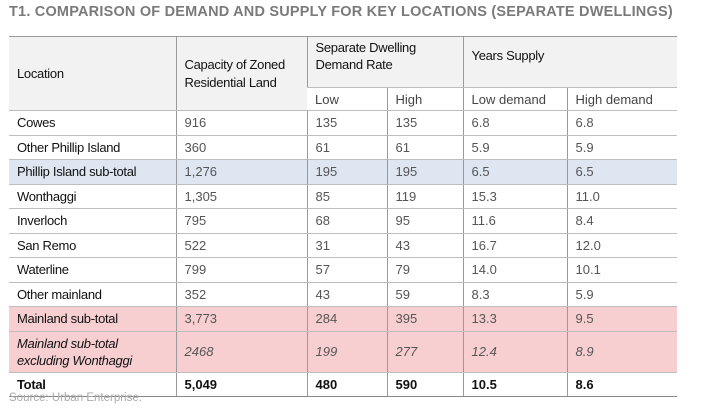 Image resolution: width=701 pixels, height=413 pixels. What do you see at coordinates (241, 270) in the screenshot?
I see `cell-value: 799` at bounding box center [241, 270].